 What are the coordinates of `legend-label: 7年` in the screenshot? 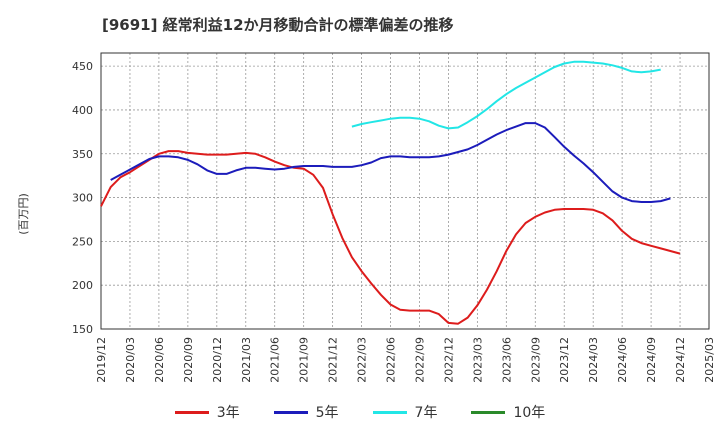 It's located at (426, 413).